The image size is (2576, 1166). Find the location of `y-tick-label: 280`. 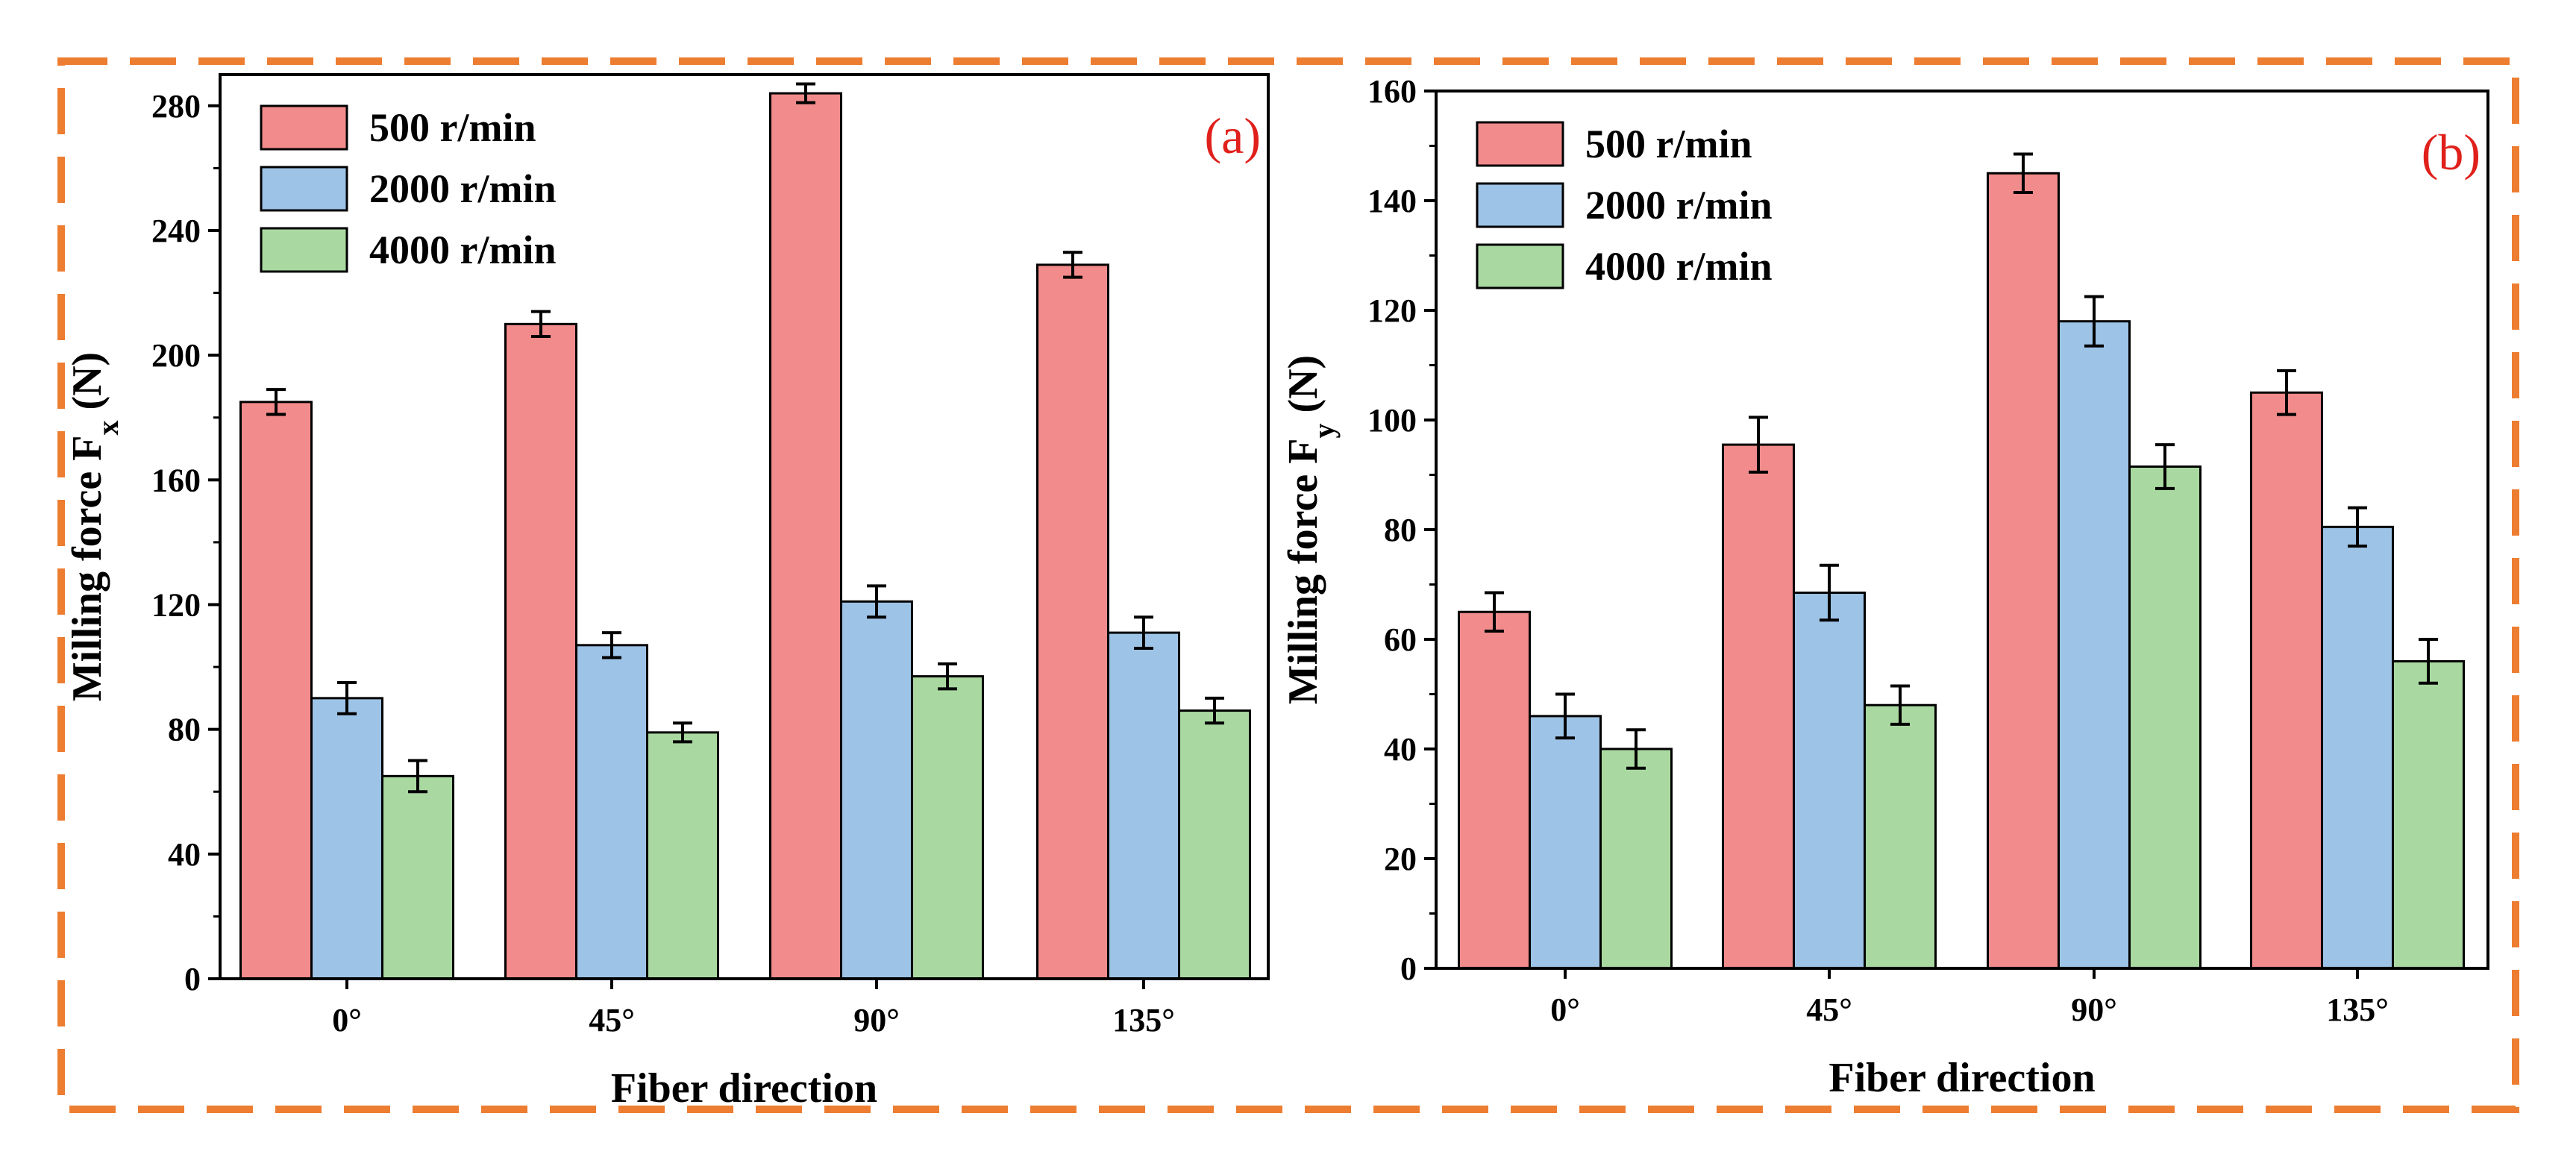

y-tick-label: 280 is located at coordinates (176, 106).